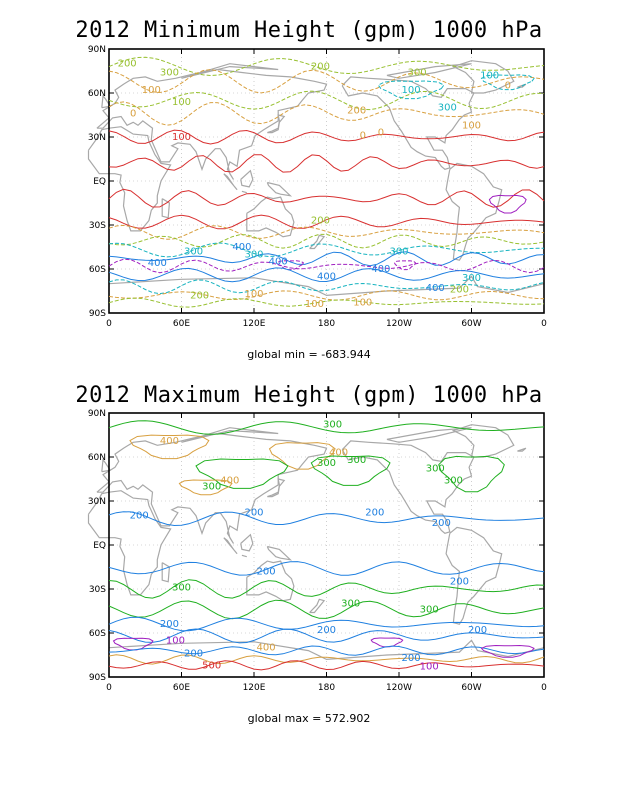 The height and width of the screenshot is (800, 618). What do you see at coordinates (97, 458) in the screenshot?
I see `y-tick-label: 60N` at bounding box center [97, 458].